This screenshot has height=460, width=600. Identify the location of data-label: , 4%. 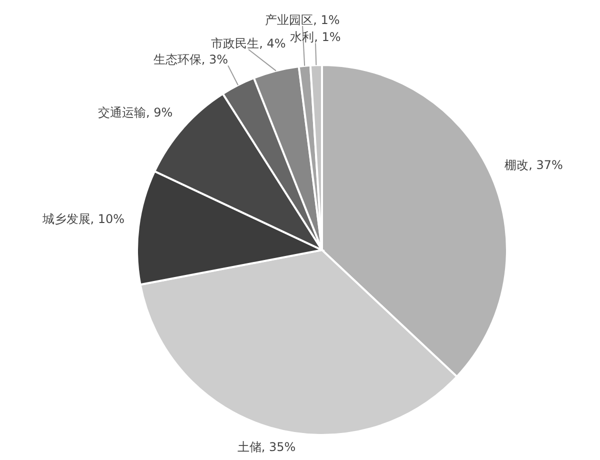
(272, 43).